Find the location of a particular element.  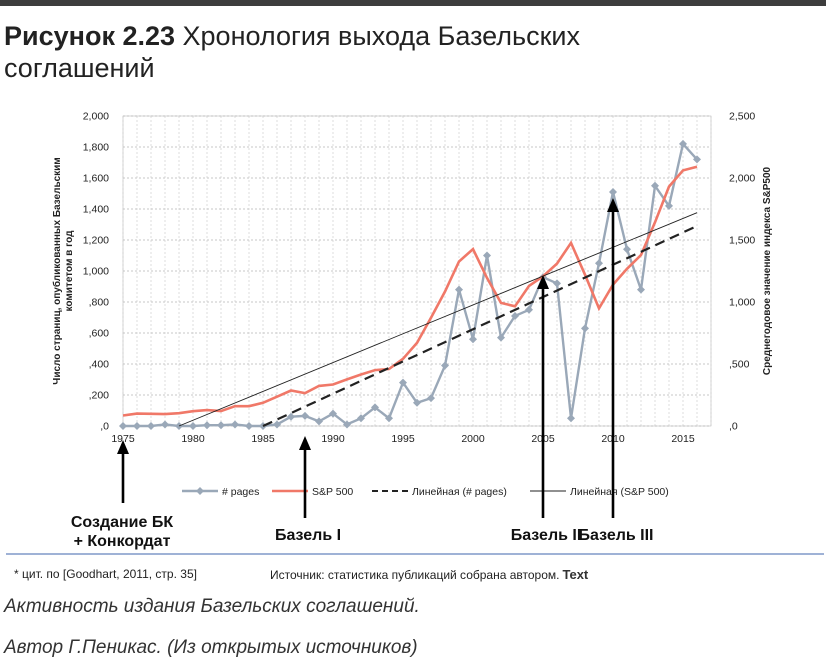

x-tick-label: 1985 is located at coordinates (263, 439).